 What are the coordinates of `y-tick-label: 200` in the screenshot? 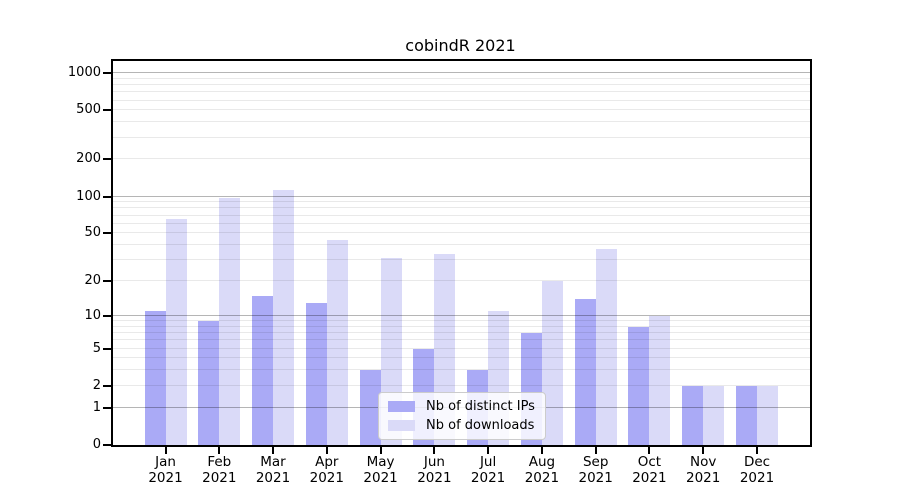 It's located at (88, 159).